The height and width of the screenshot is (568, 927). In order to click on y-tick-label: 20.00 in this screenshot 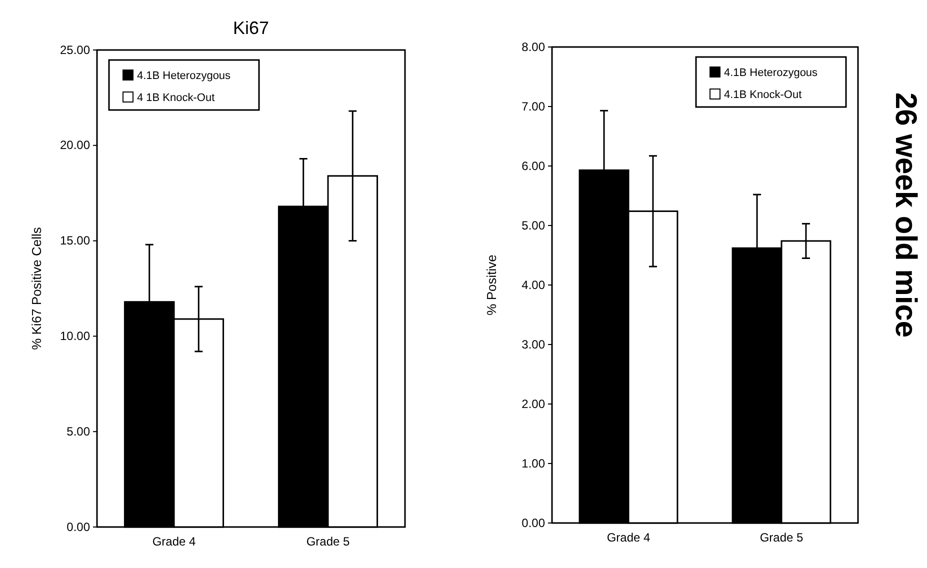, I will do `click(75, 145)`.